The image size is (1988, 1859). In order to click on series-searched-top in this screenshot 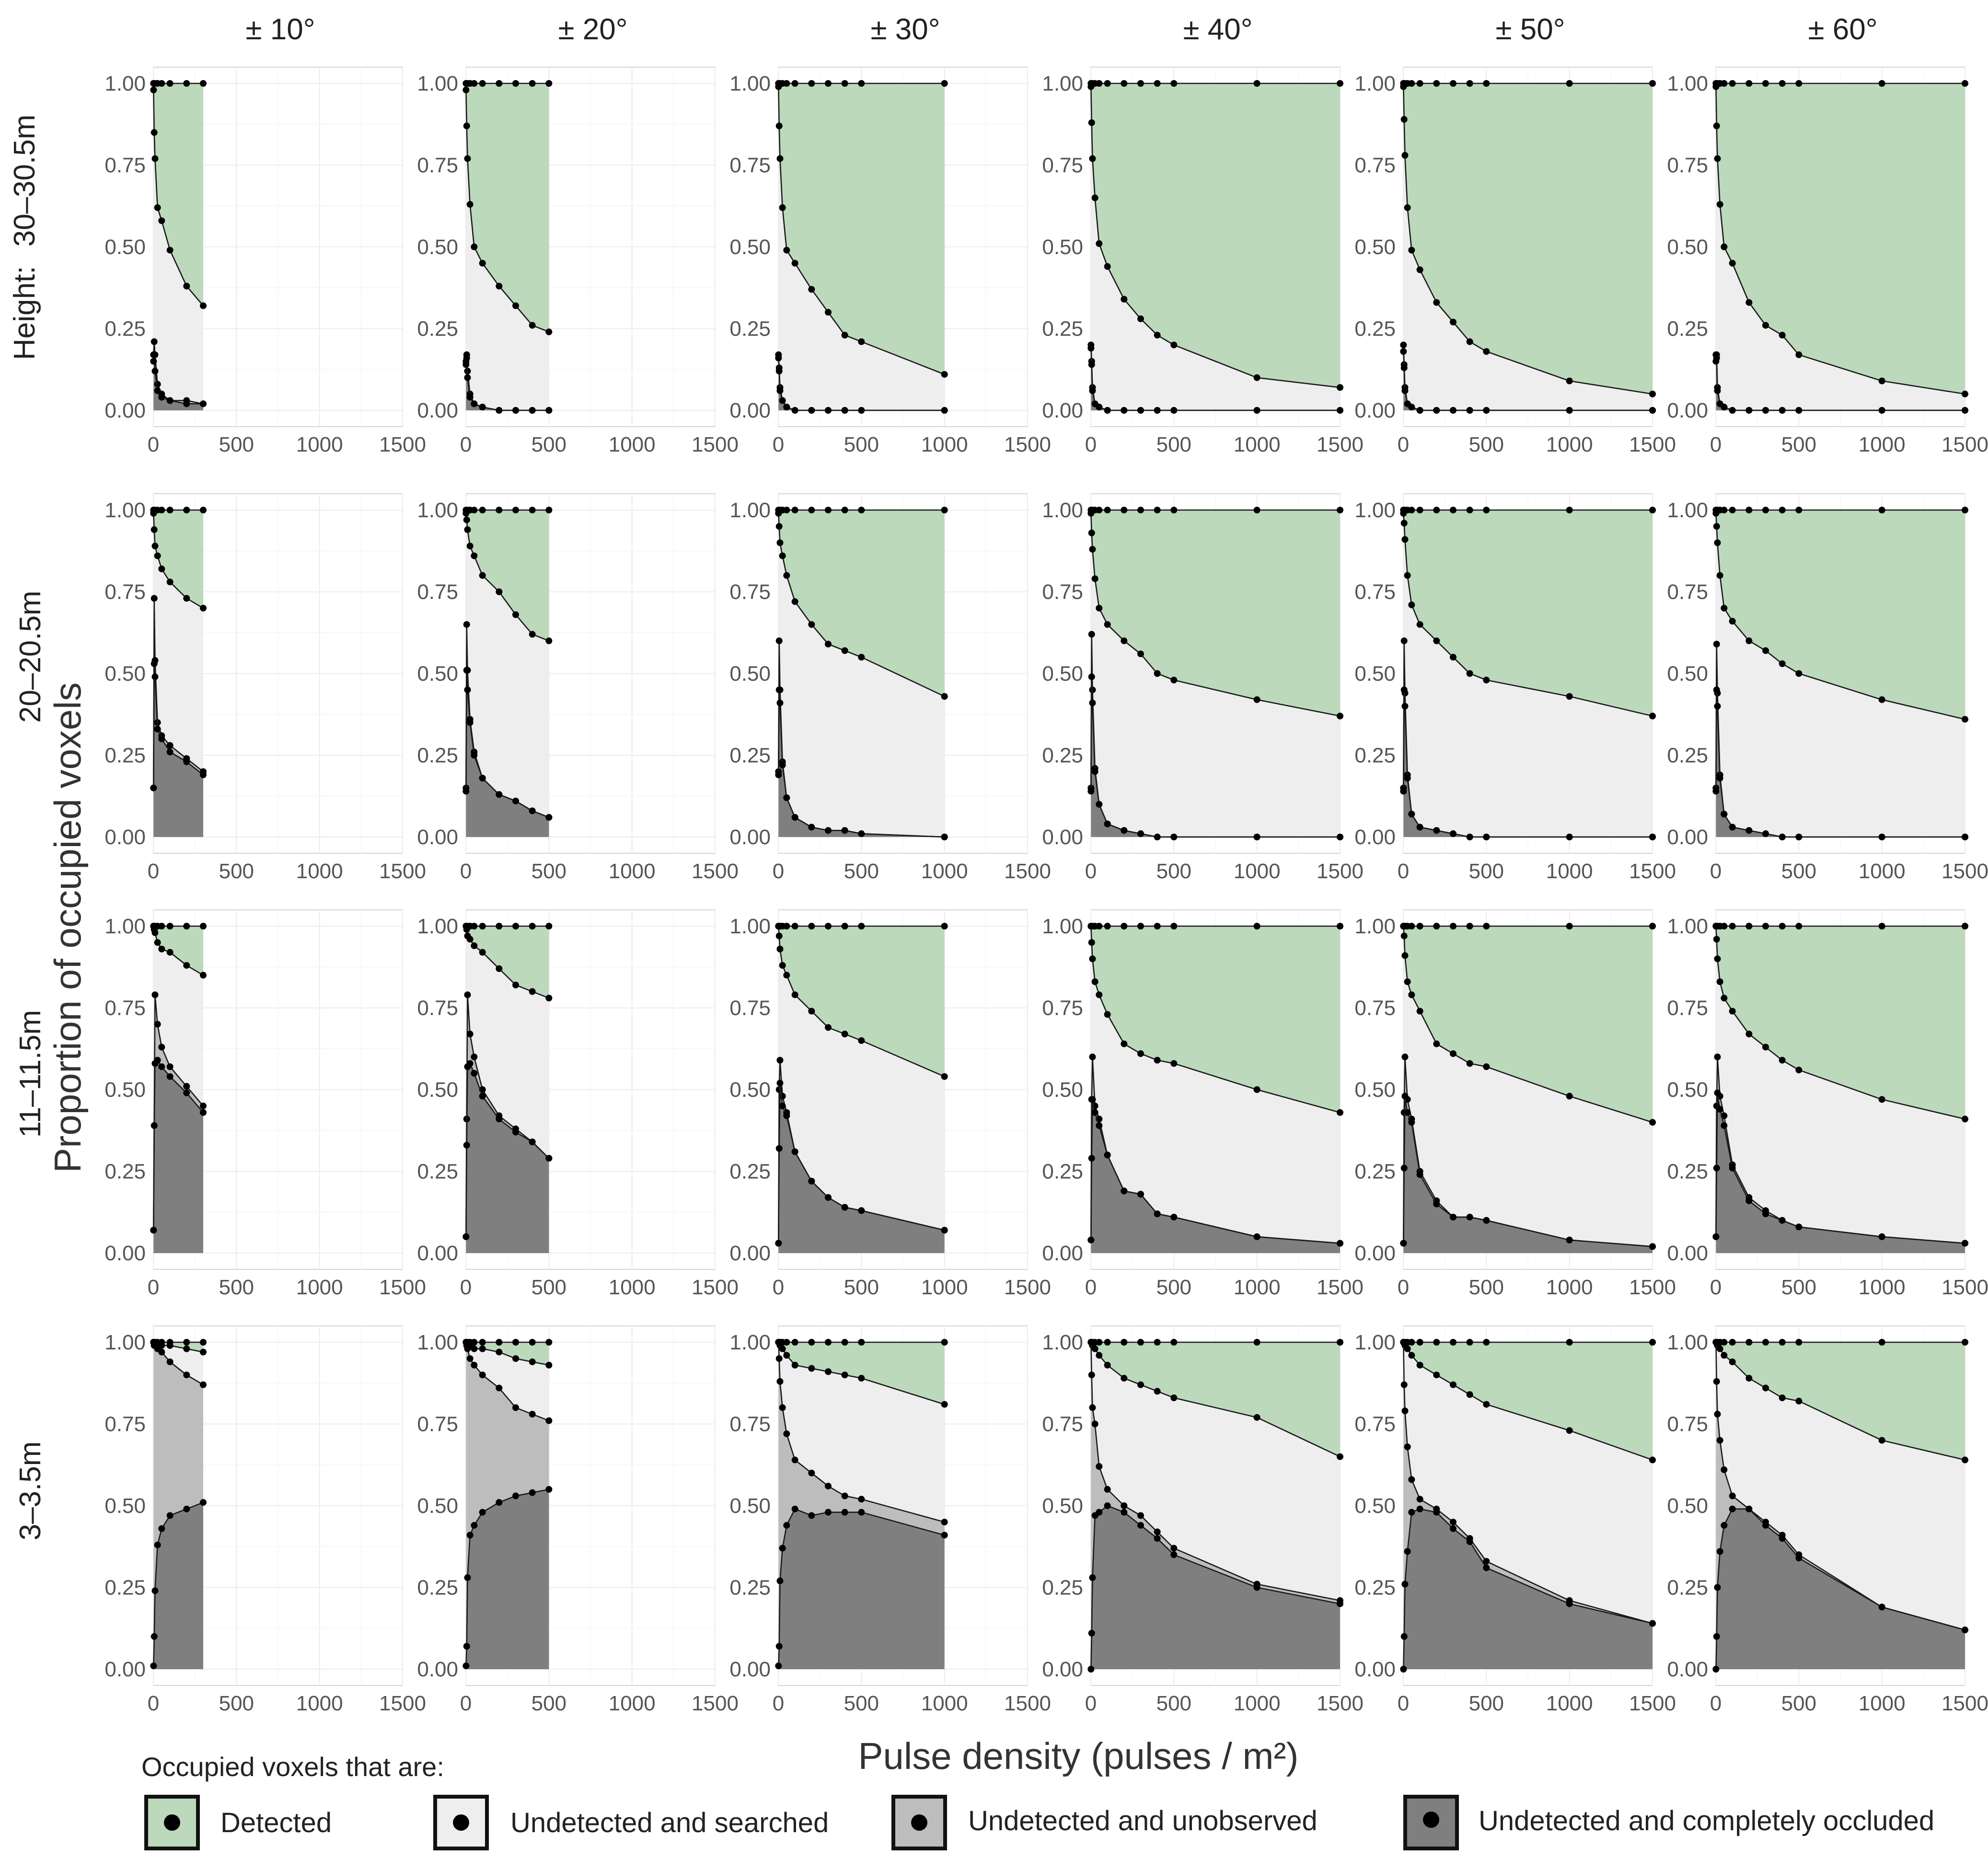, I will do `click(507, 211)`.